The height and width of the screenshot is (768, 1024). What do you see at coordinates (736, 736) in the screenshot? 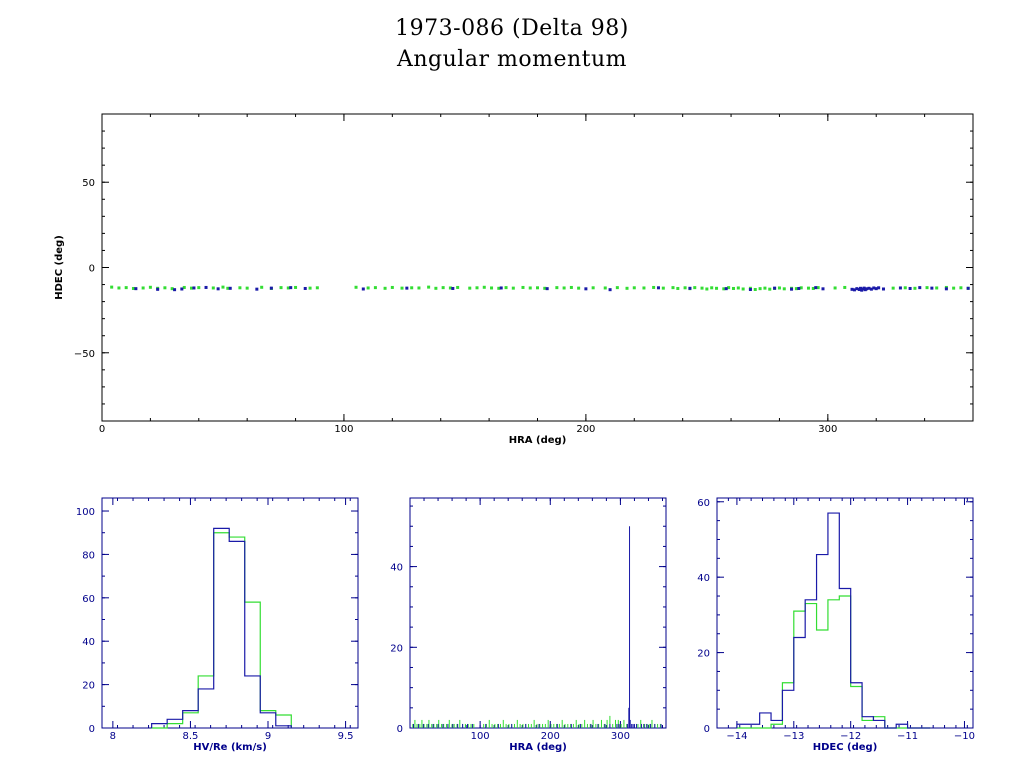
I see `x-tick-label: −14` at bounding box center [736, 736].